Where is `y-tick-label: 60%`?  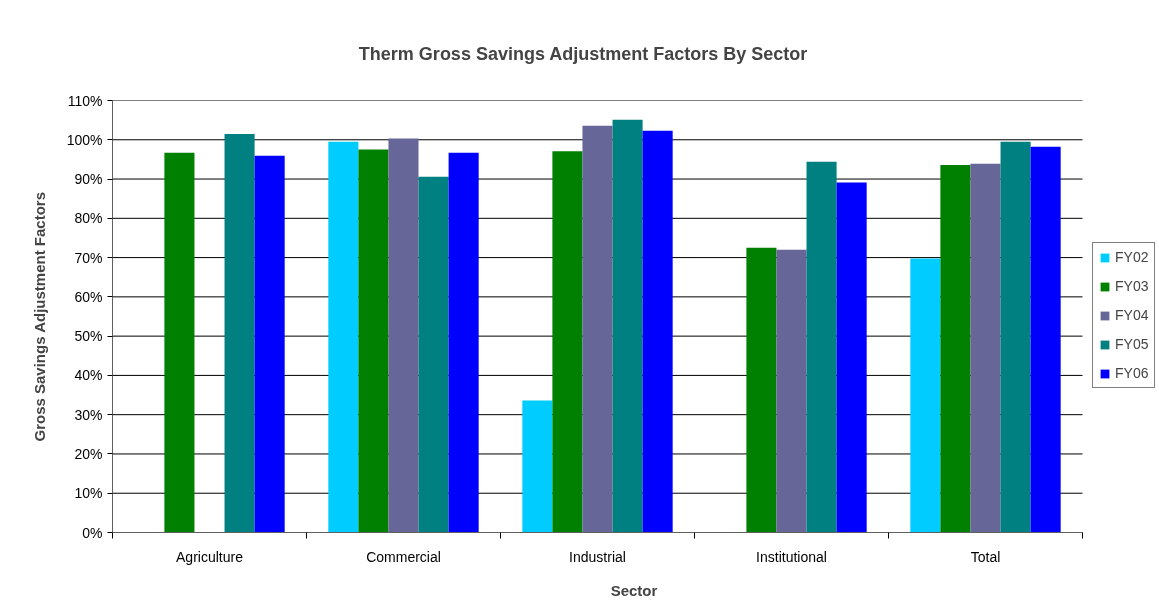
y-tick-label: 60% is located at coordinates (88, 296).